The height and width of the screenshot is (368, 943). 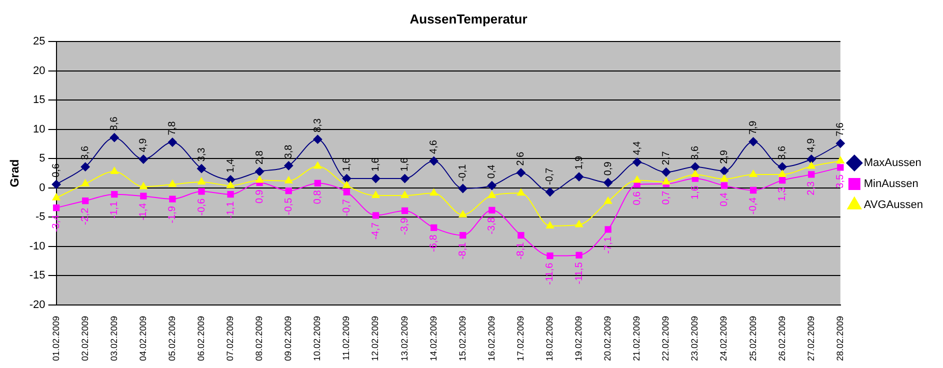 I want to click on x-tick-label: 27.02.2009, so click(x=811, y=339).